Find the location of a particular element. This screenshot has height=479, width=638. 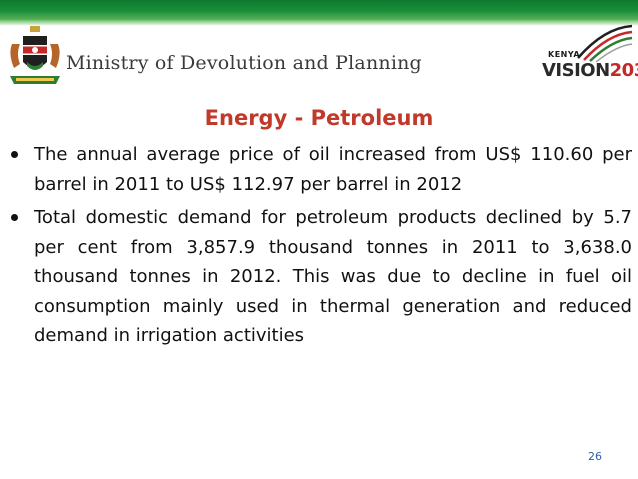

vision-logo-kenya: KENYA is located at coordinates (564, 54).